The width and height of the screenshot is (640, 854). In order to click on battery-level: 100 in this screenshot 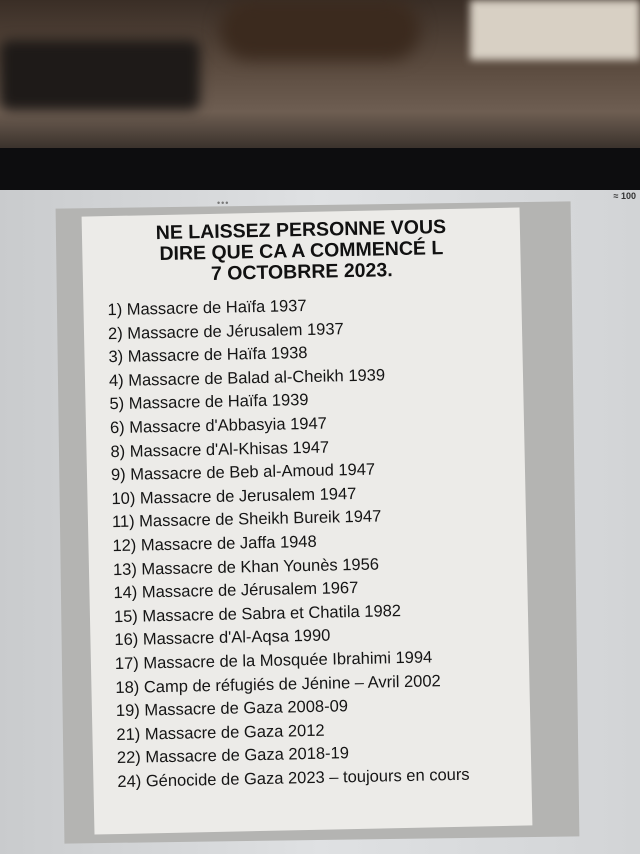, I will do `click(628, 196)`.